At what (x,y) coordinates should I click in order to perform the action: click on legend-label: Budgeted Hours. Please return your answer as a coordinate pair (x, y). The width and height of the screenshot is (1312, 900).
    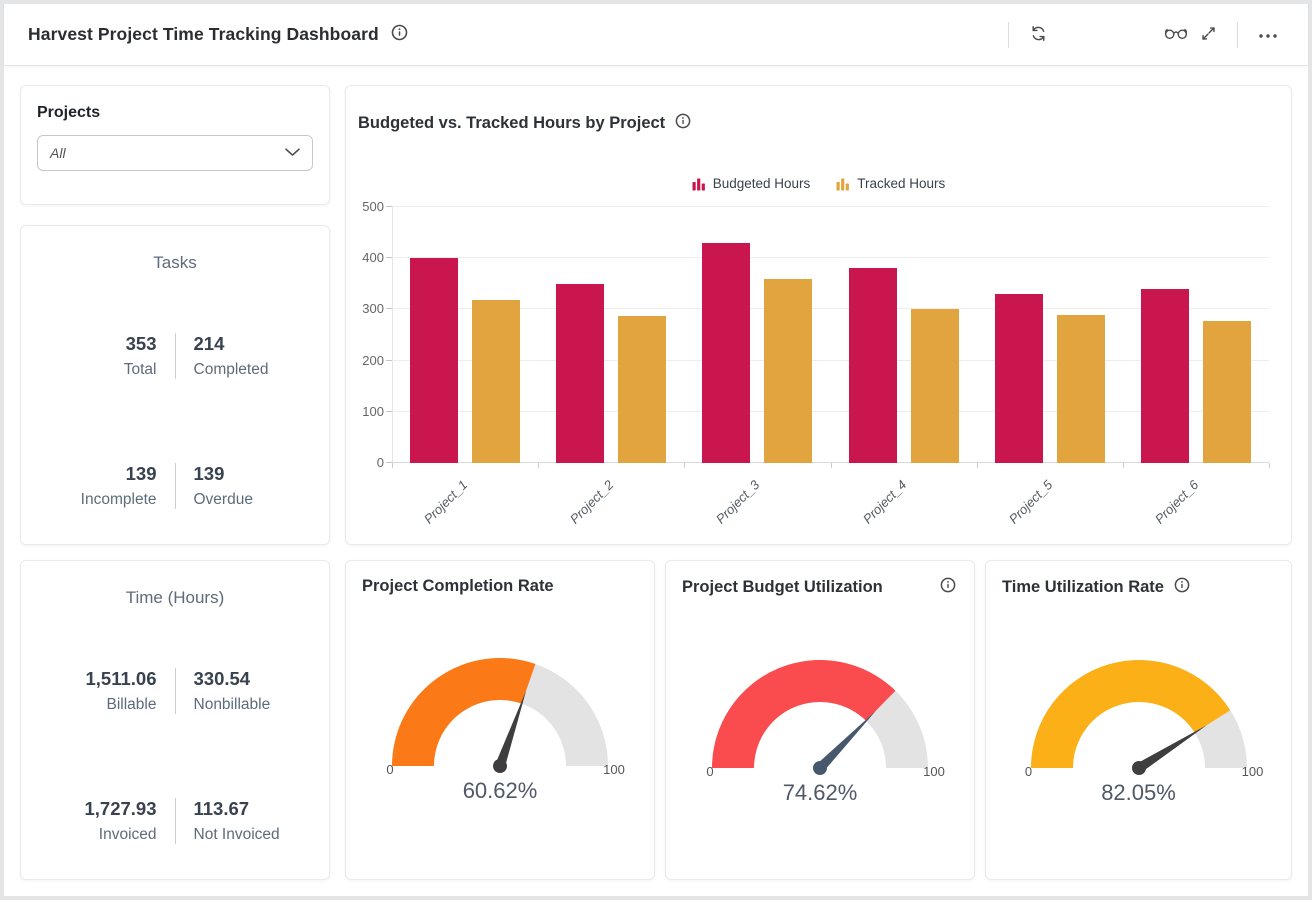
    Looking at the image, I should click on (761, 183).